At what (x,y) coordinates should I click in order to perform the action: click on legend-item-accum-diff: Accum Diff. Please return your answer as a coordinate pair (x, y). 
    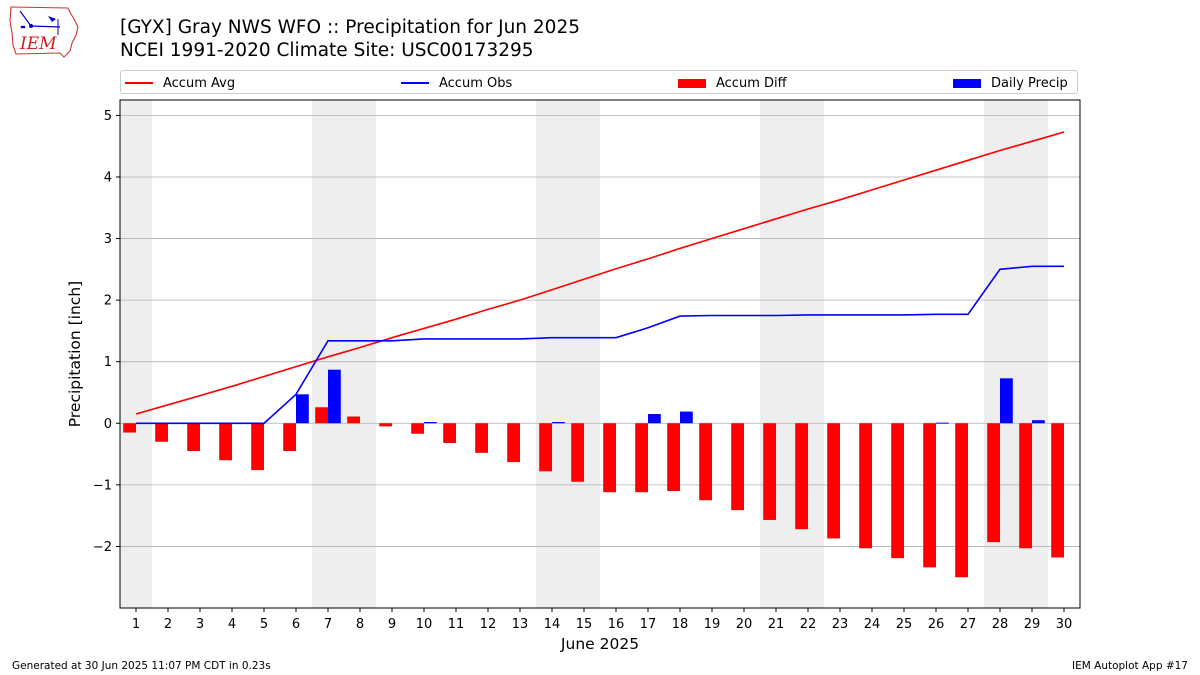
    Looking at the image, I should click on (732, 83).